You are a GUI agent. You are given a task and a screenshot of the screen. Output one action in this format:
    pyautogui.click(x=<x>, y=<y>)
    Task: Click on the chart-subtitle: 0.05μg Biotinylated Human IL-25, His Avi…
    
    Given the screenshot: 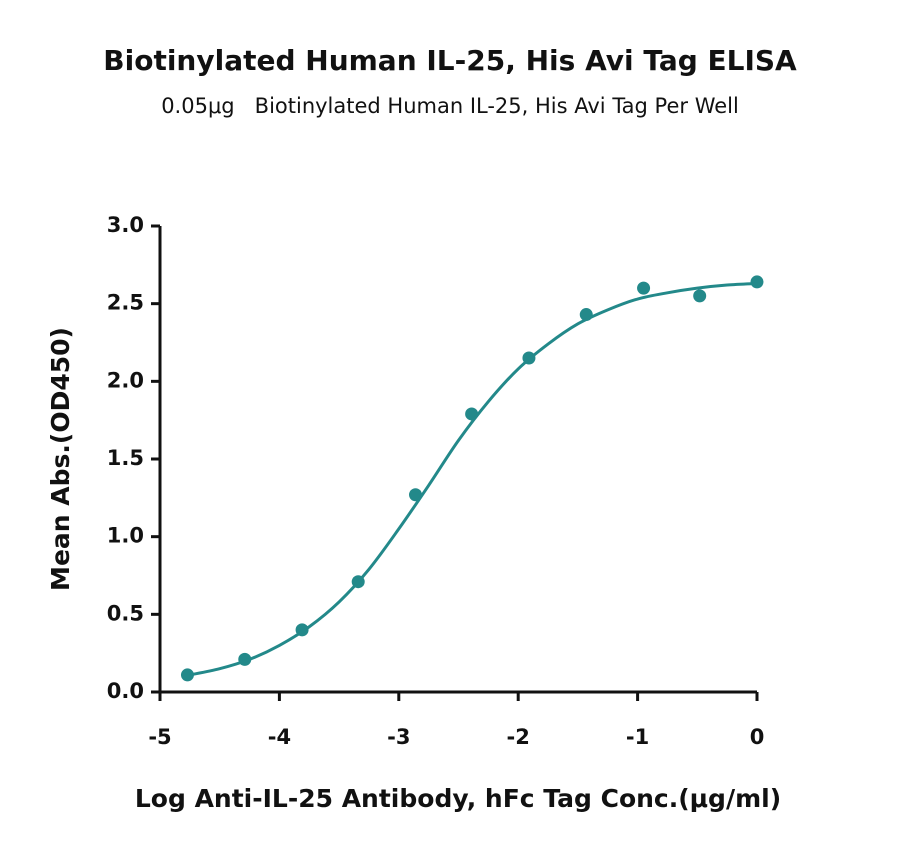 What is the action you would take?
    pyautogui.click(x=450, y=106)
    